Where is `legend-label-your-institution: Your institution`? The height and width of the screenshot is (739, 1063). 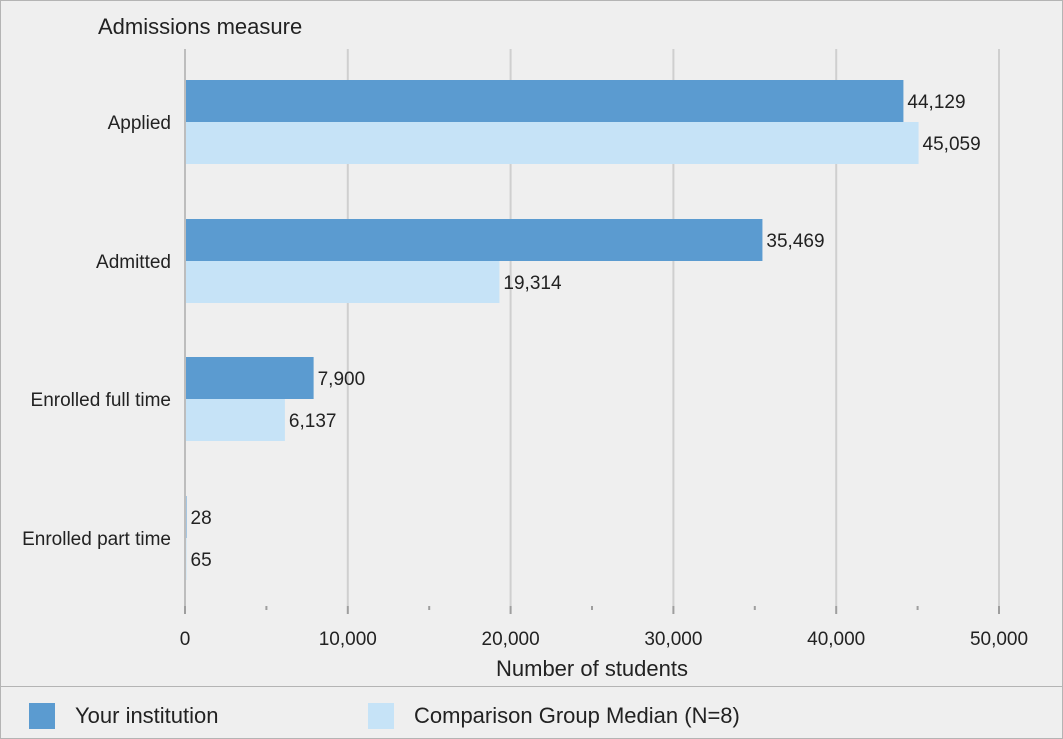
legend-label-your-institution: Your institution is located at coordinates (147, 715).